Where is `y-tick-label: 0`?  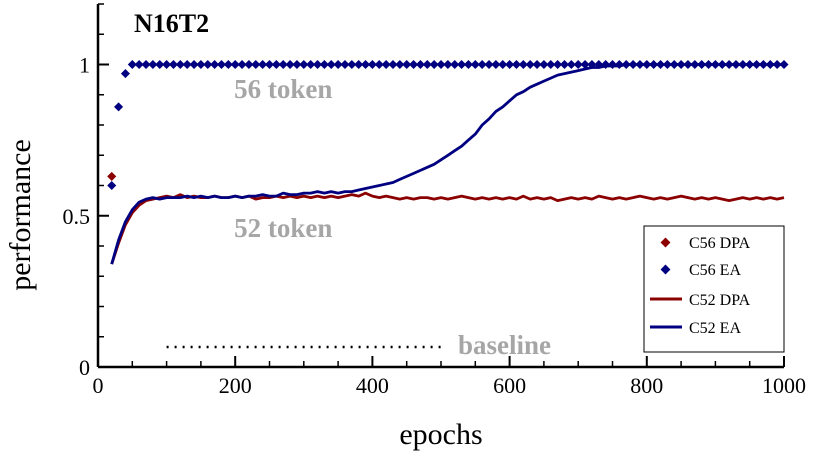
y-tick-label: 0 is located at coordinates (84, 367).